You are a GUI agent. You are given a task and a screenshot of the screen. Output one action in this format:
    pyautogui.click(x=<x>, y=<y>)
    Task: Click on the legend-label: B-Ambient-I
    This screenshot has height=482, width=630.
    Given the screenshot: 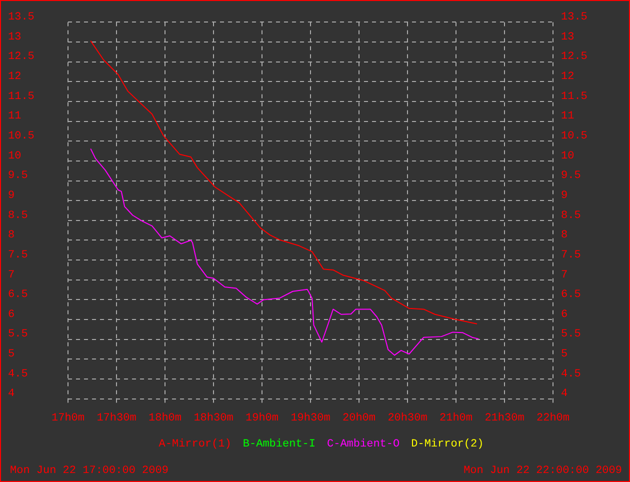 What is the action you would take?
    pyautogui.click(x=279, y=444)
    